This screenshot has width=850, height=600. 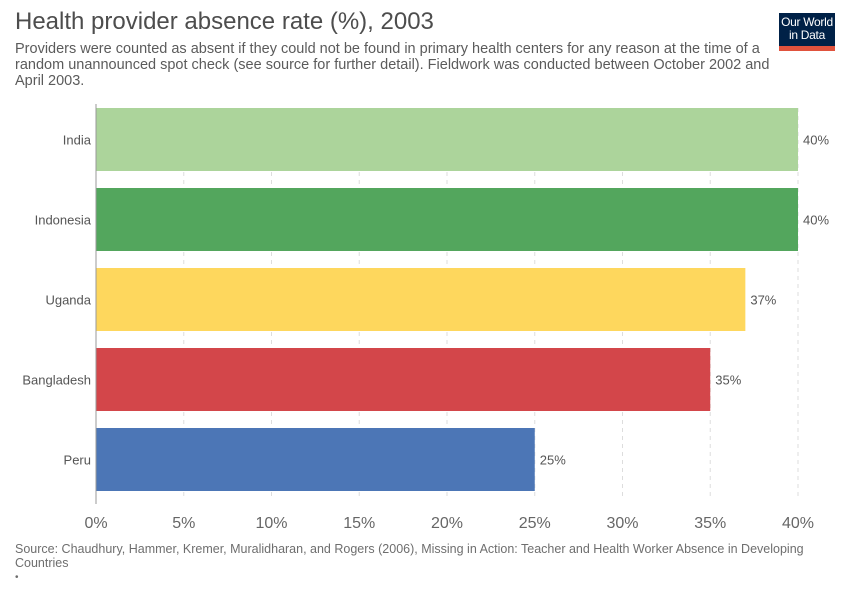 I want to click on category-label: Uganda, so click(x=68, y=300).